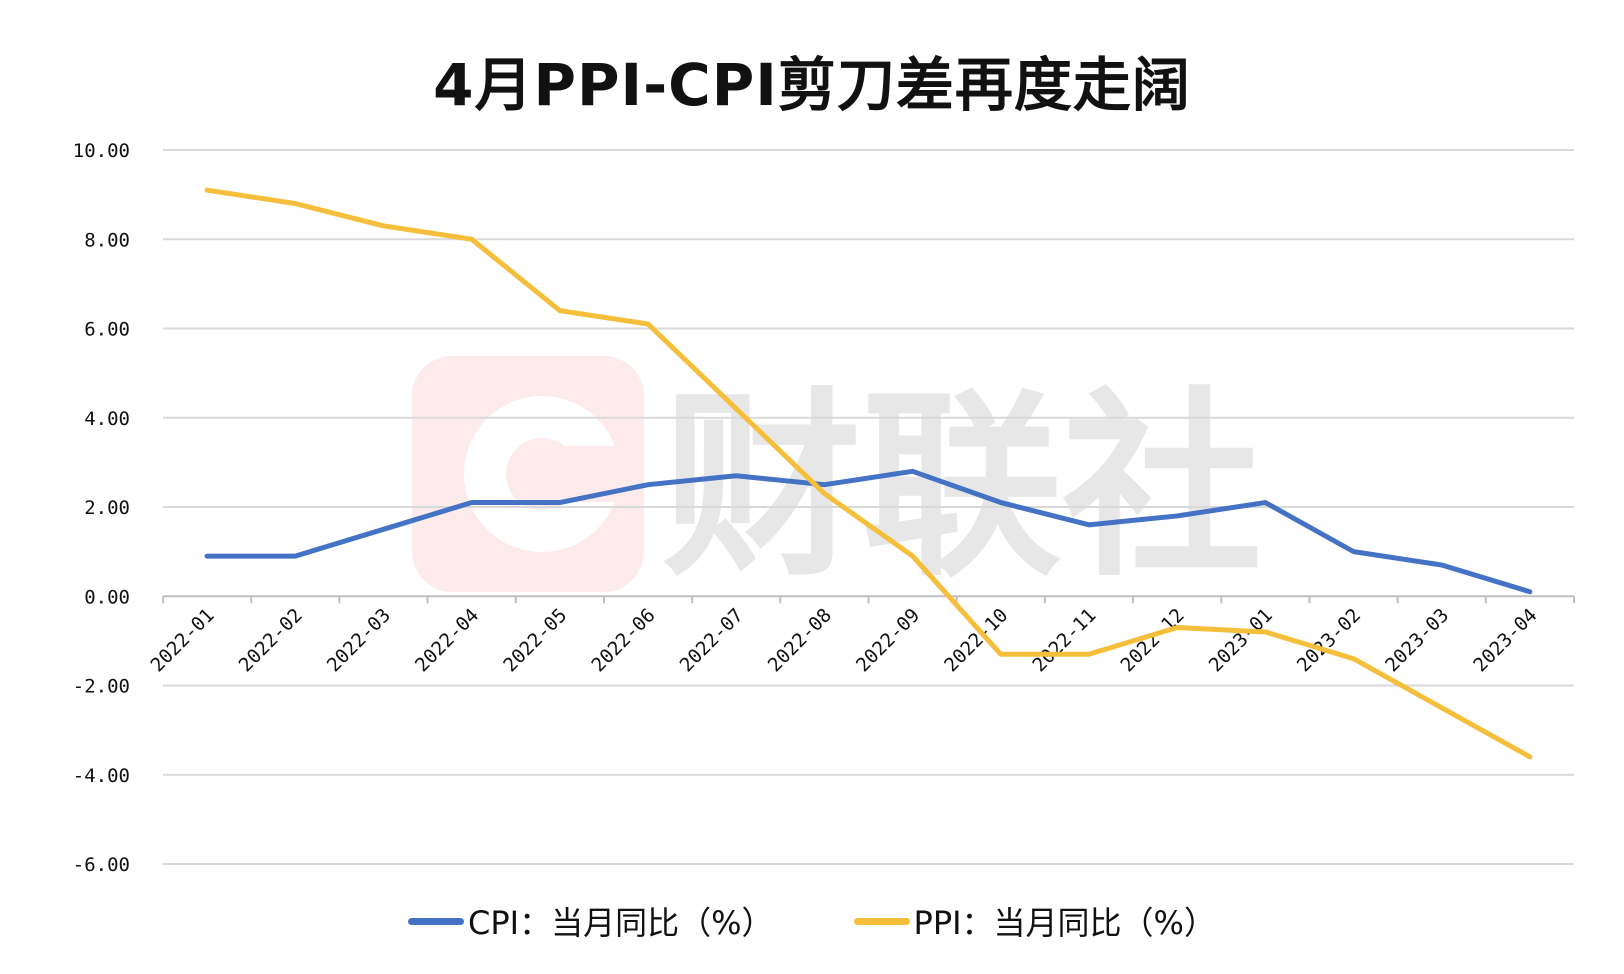  I want to click on legend-item-cpi: CPI：当月同比（%）, so click(591, 921).